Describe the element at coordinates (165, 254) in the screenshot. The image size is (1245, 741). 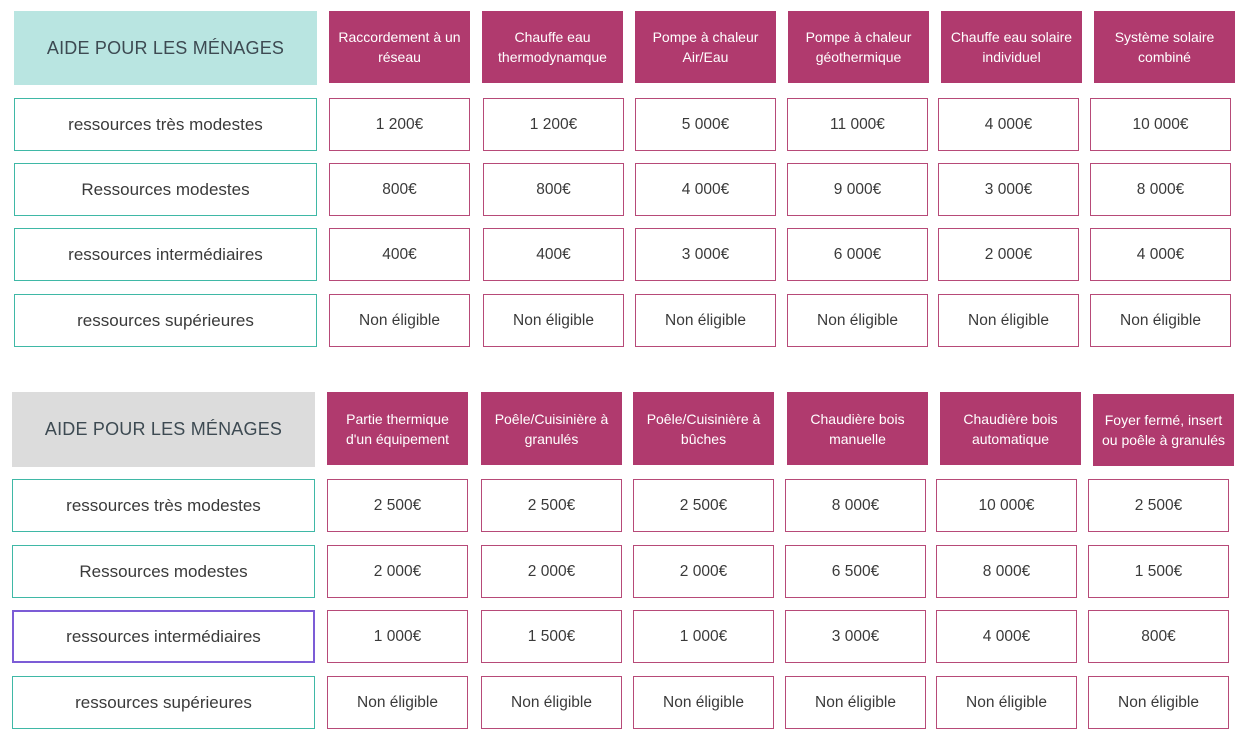
I see `row-label-intermediaires: ressources intermédiaires` at that location.